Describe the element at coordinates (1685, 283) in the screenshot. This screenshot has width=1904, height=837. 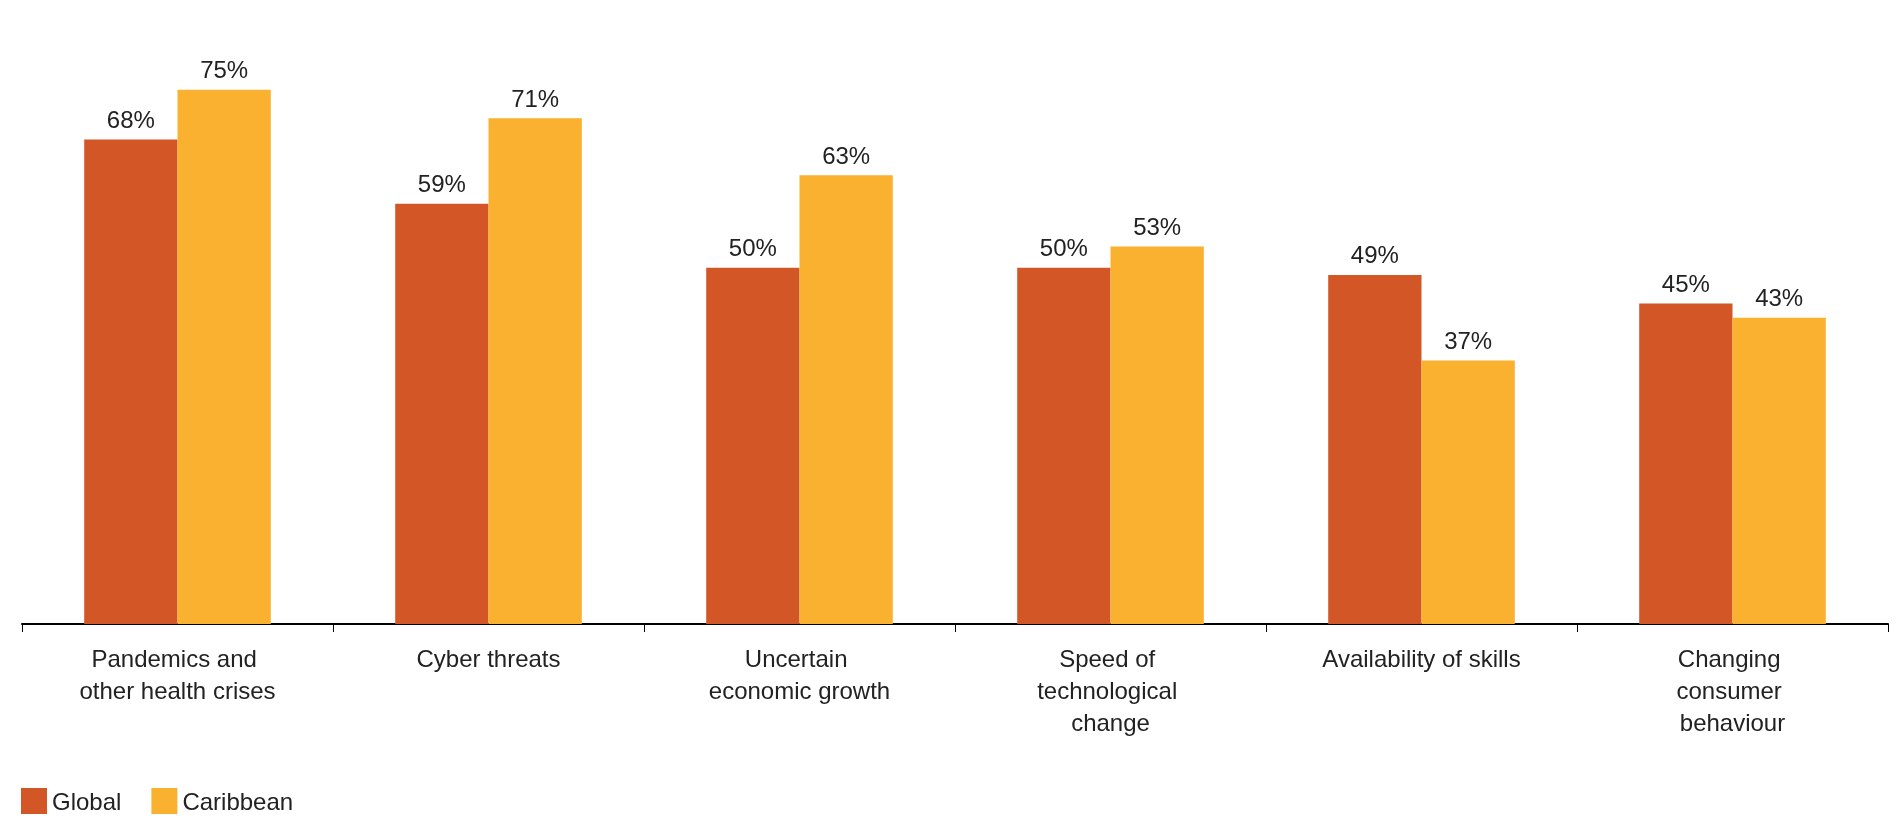
I see `data-label: 45%` at that location.